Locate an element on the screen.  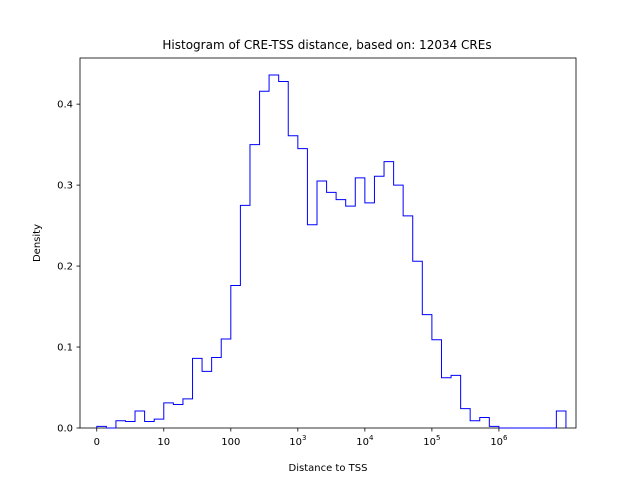
x-tick-label: 0 is located at coordinates (97, 442).